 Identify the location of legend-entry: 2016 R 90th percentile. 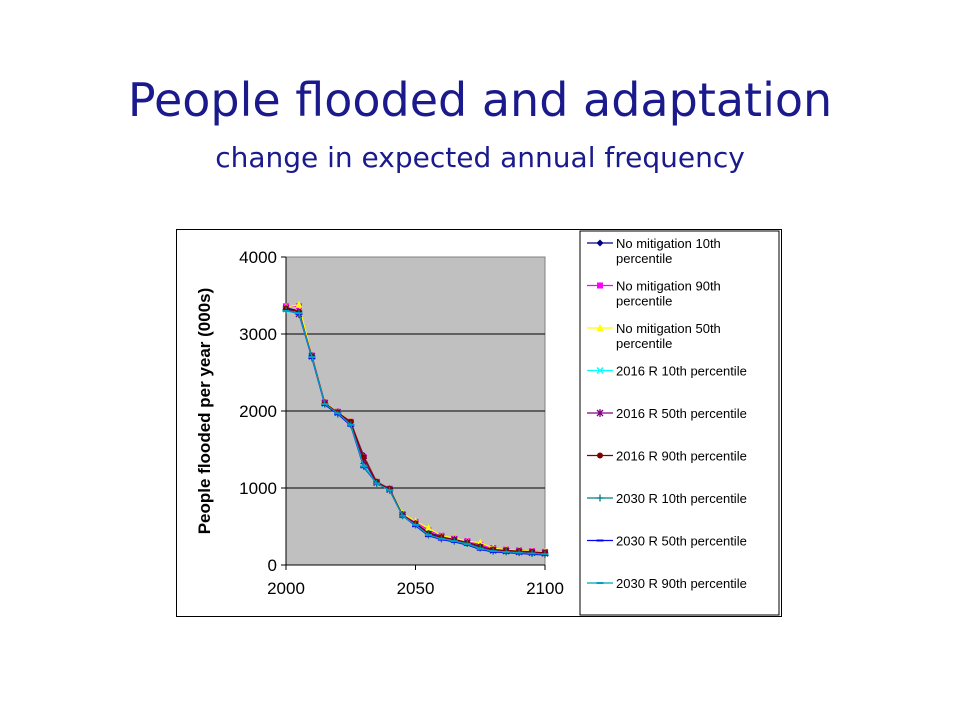
(667, 456).